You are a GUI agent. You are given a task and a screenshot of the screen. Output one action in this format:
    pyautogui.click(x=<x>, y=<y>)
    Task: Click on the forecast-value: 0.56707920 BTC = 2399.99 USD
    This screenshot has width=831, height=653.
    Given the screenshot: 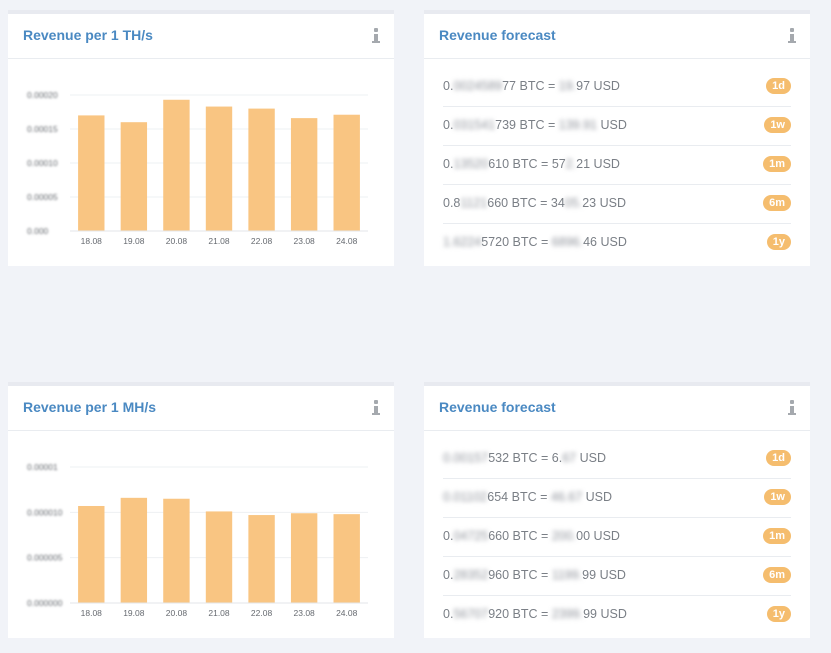 What is the action you would take?
    pyautogui.click(x=535, y=614)
    